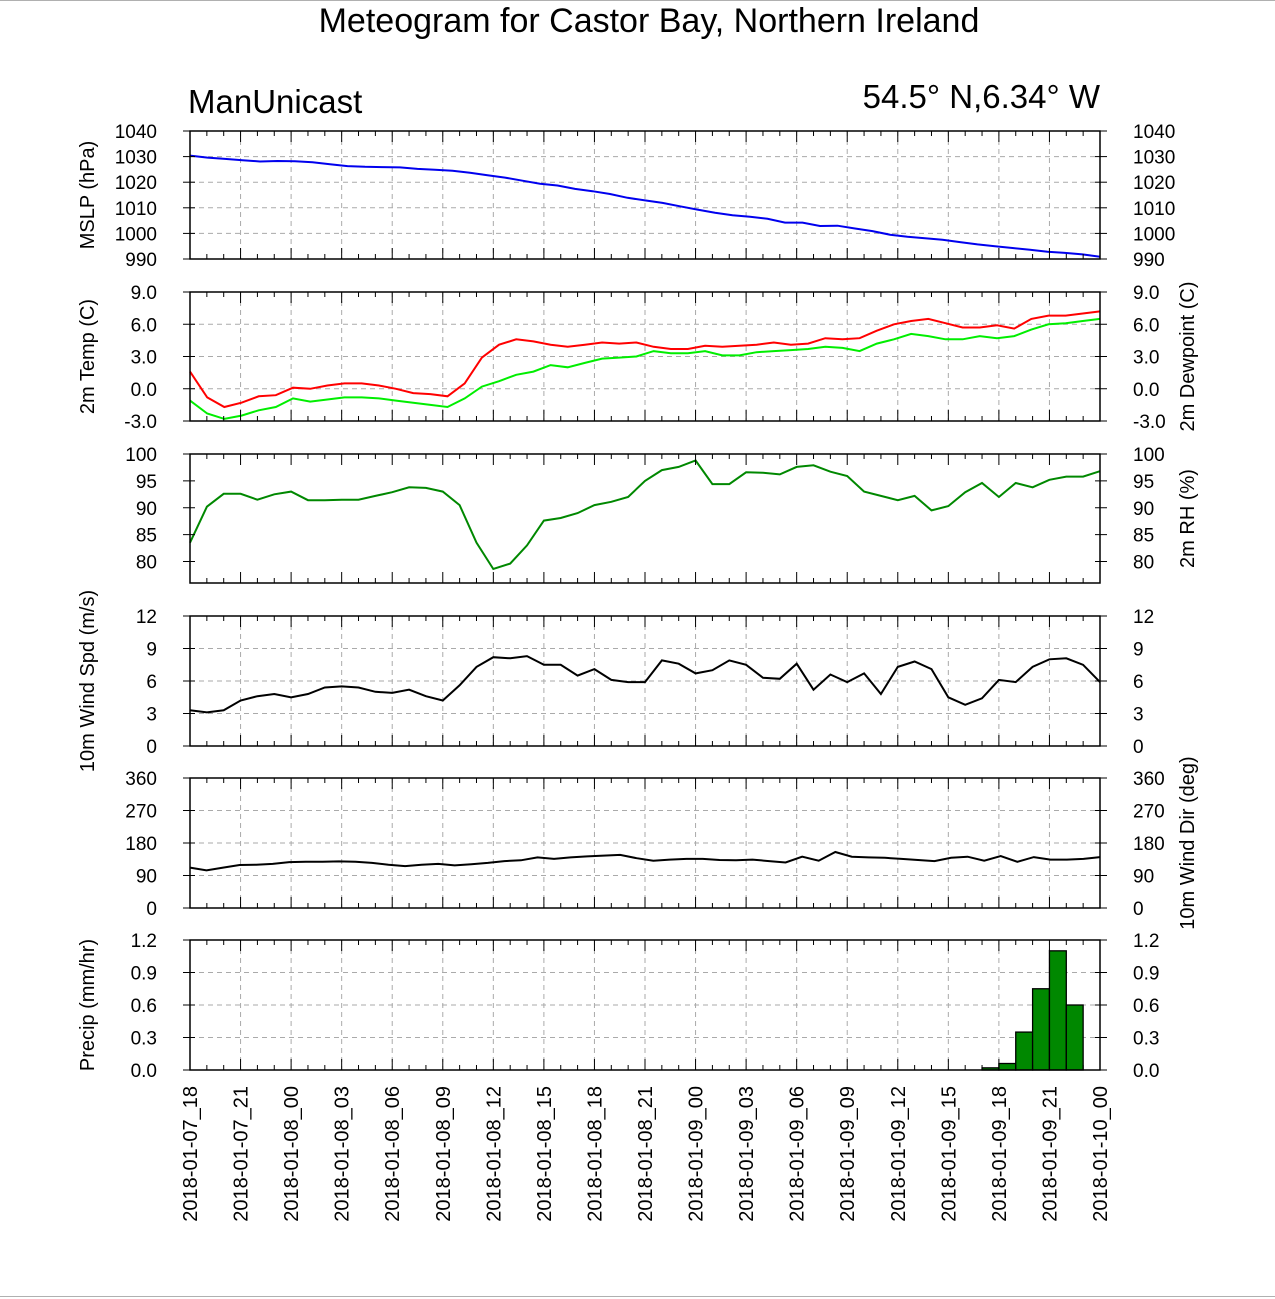 This screenshot has width=1275, height=1299. What do you see at coordinates (645, 518) in the screenshot?
I see `panel-frame` at bounding box center [645, 518].